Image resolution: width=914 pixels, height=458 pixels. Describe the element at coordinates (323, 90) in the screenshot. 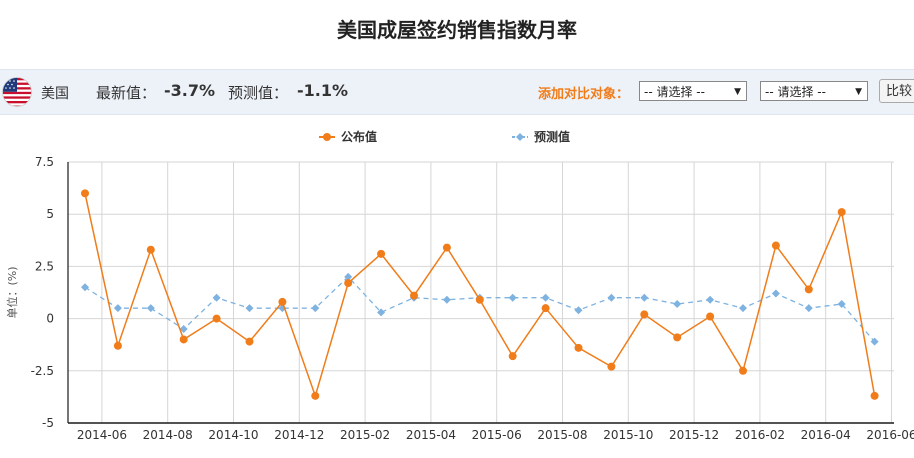

I see `forecast-value: -1.1%` at that location.